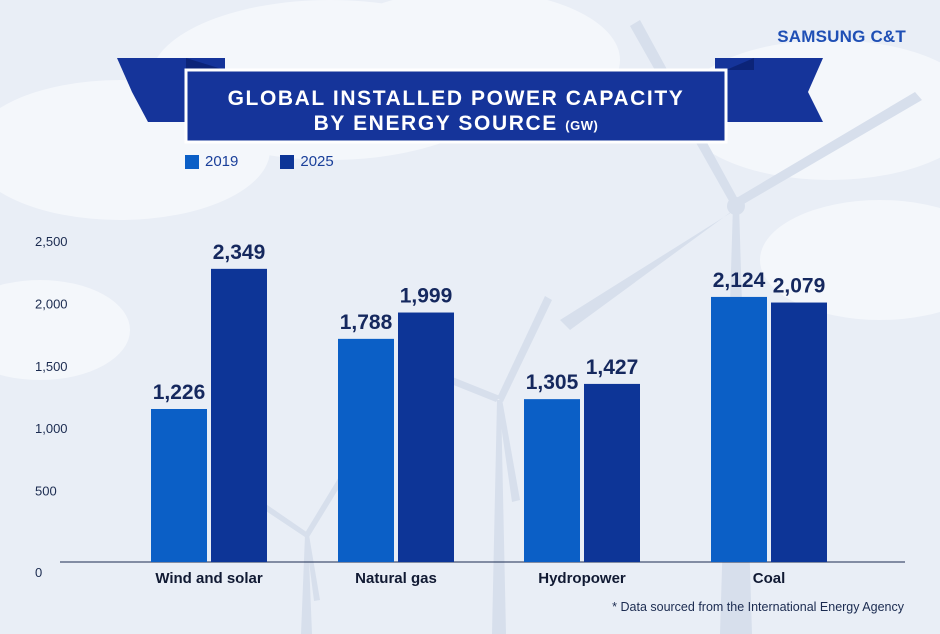 Image resolution: width=940 pixels, height=634 pixels. What do you see at coordinates (366, 322) in the screenshot?
I see `data-label: 1,788` at bounding box center [366, 322].